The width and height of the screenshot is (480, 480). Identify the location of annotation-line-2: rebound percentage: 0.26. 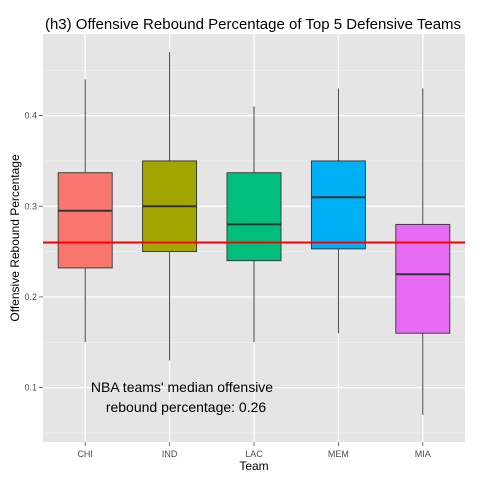
(186, 407).